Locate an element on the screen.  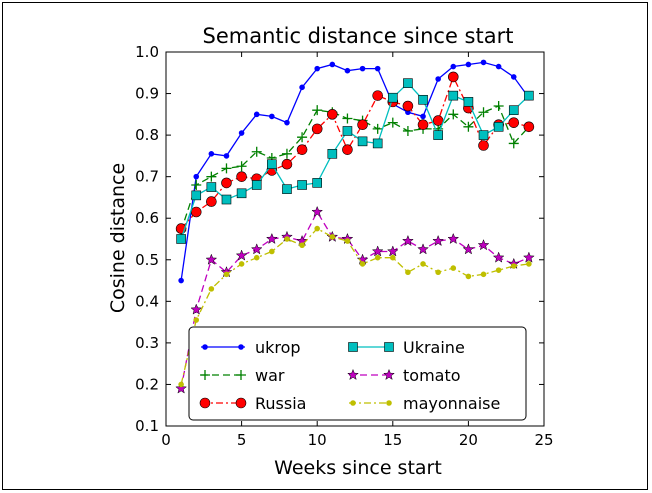
legend-label: Ukraine is located at coordinates (434, 347).